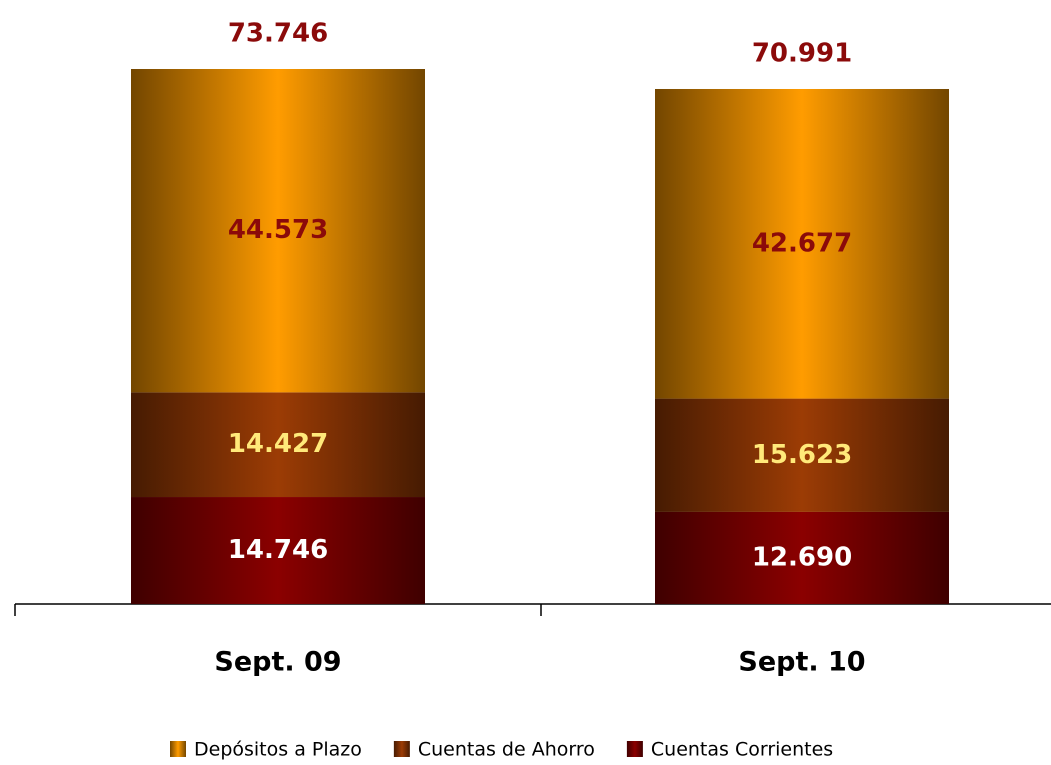 This screenshot has width=1051, height=765. I want to click on data-label: 12.690, so click(802, 557).